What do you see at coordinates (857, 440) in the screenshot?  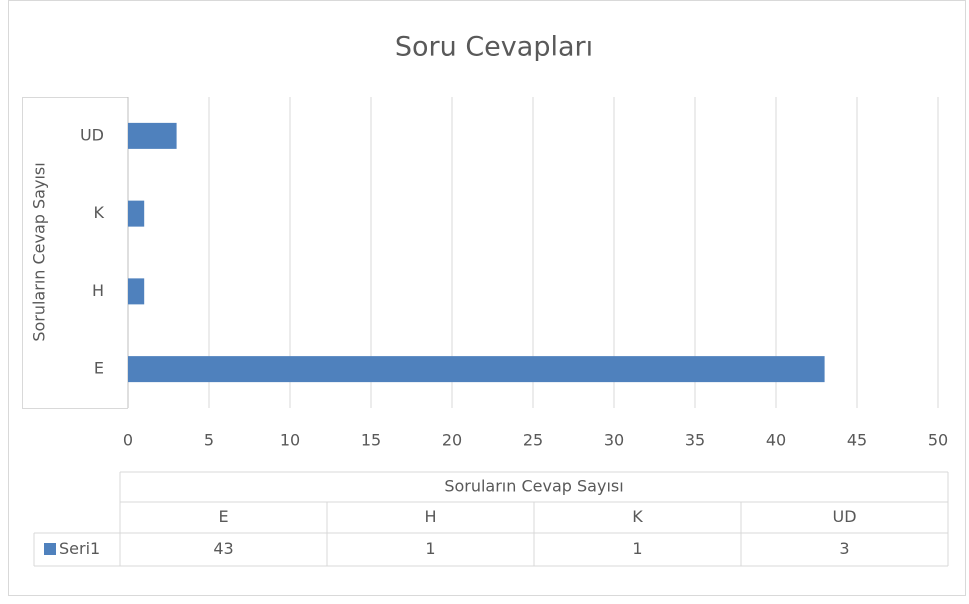 I see `x-tick-label: 45` at bounding box center [857, 440].